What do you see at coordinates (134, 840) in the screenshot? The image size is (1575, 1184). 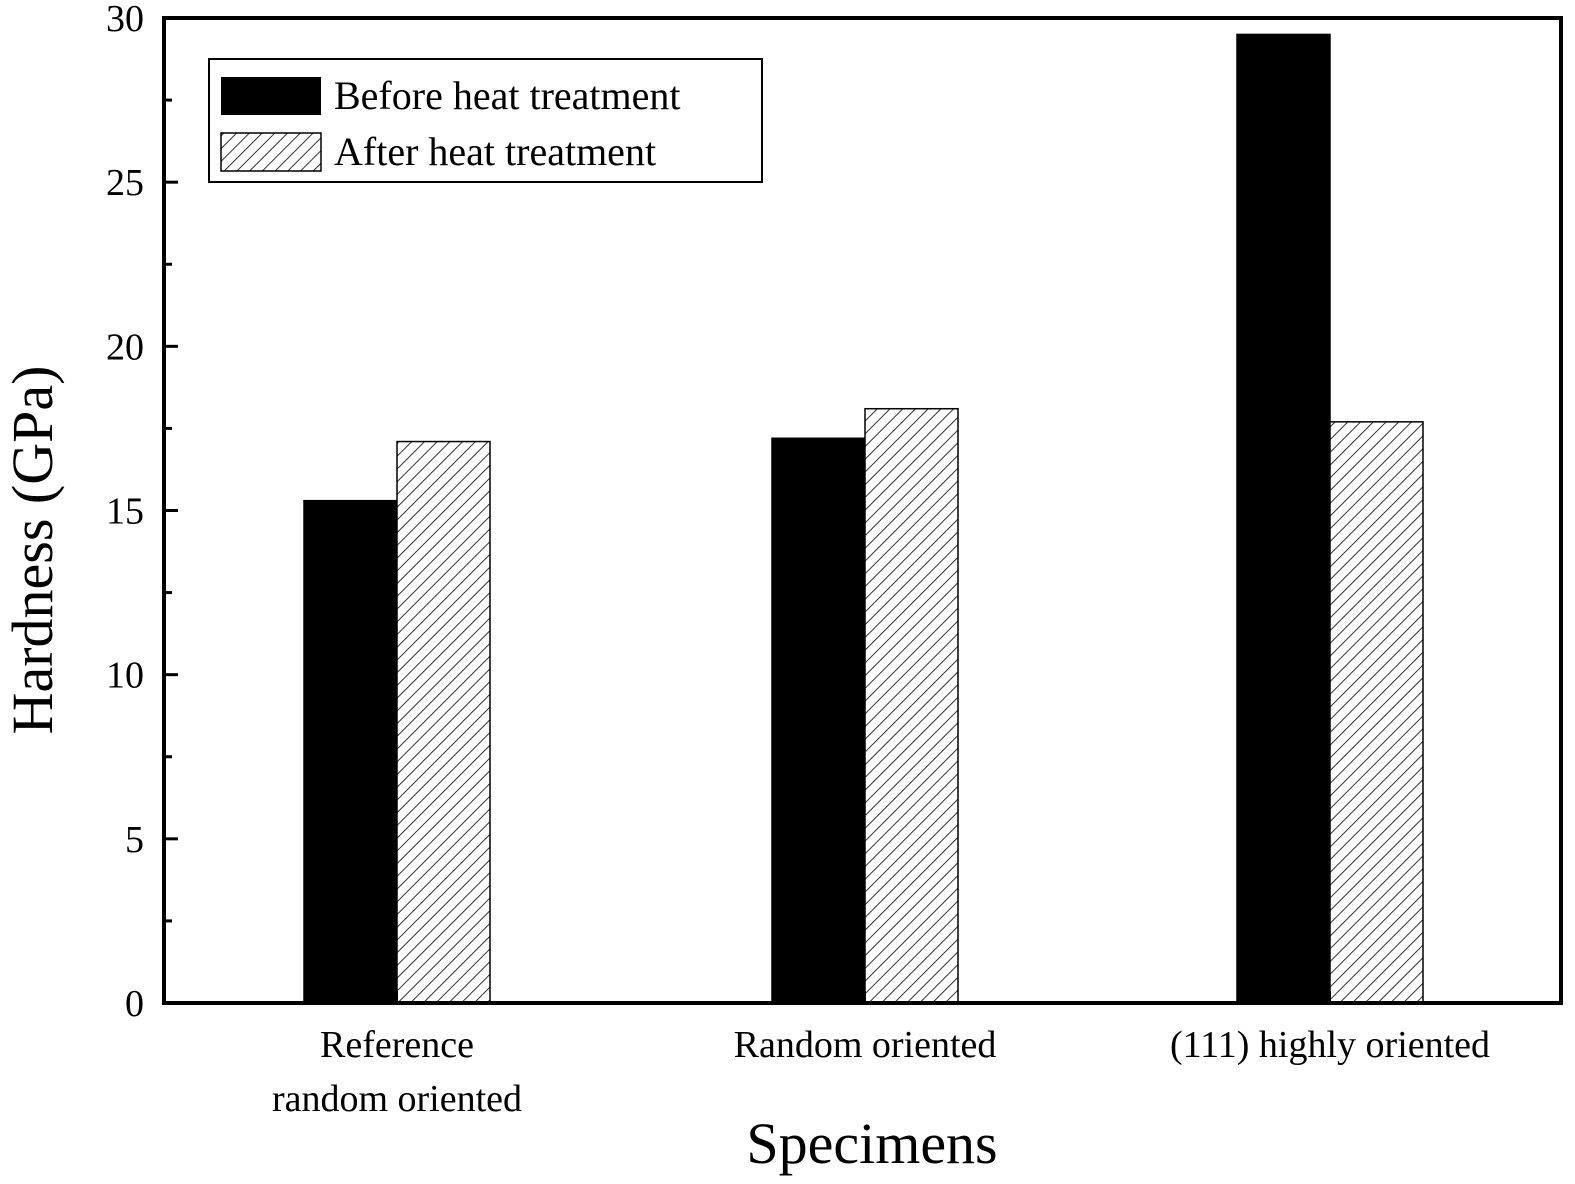 I see `y-tick-label: 5` at bounding box center [134, 840].